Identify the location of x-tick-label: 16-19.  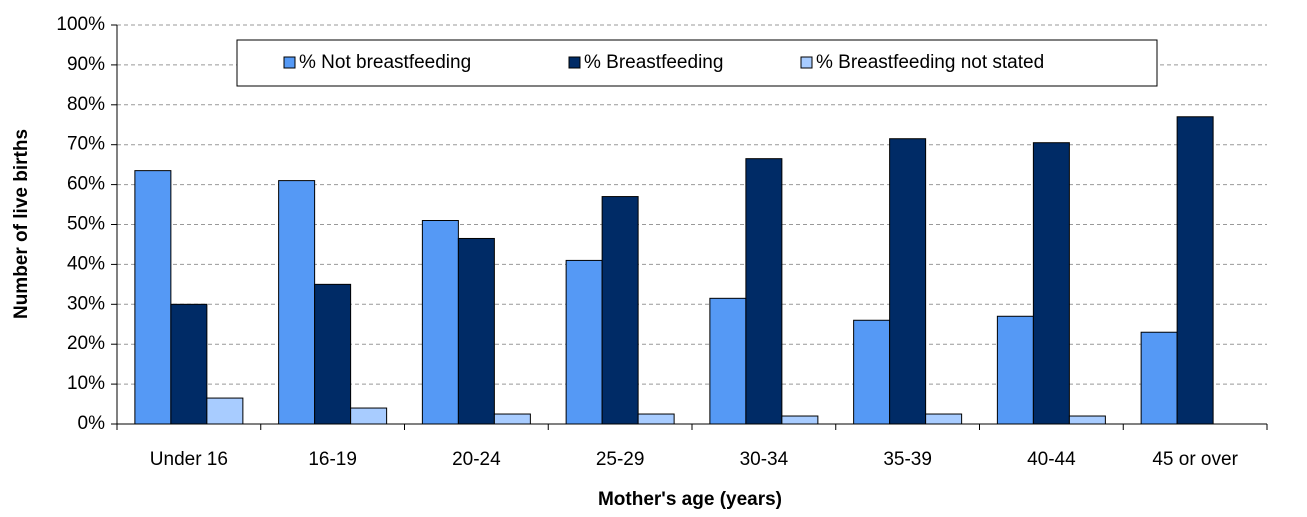
(332, 459).